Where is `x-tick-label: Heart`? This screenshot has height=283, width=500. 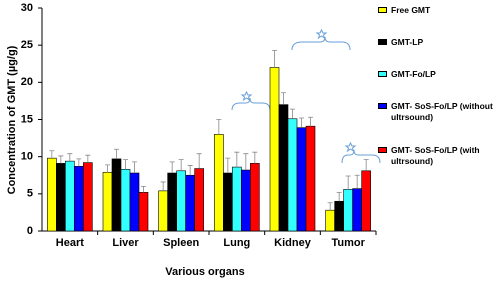 x-tick-label: Heart is located at coordinates (70, 243).